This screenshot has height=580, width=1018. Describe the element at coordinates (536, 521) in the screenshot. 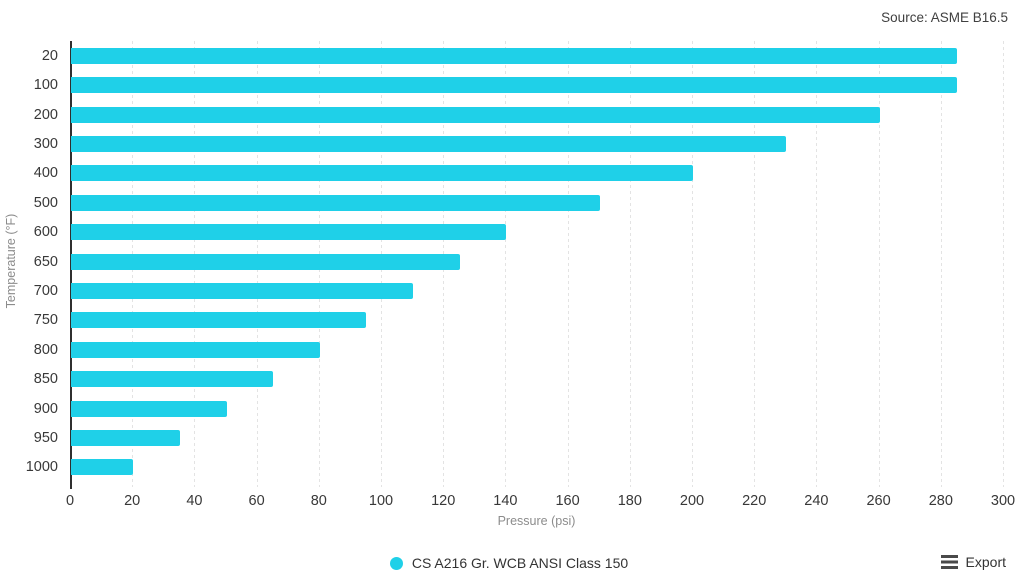

I see `x-axis-title: Pressure (psi)` at that location.